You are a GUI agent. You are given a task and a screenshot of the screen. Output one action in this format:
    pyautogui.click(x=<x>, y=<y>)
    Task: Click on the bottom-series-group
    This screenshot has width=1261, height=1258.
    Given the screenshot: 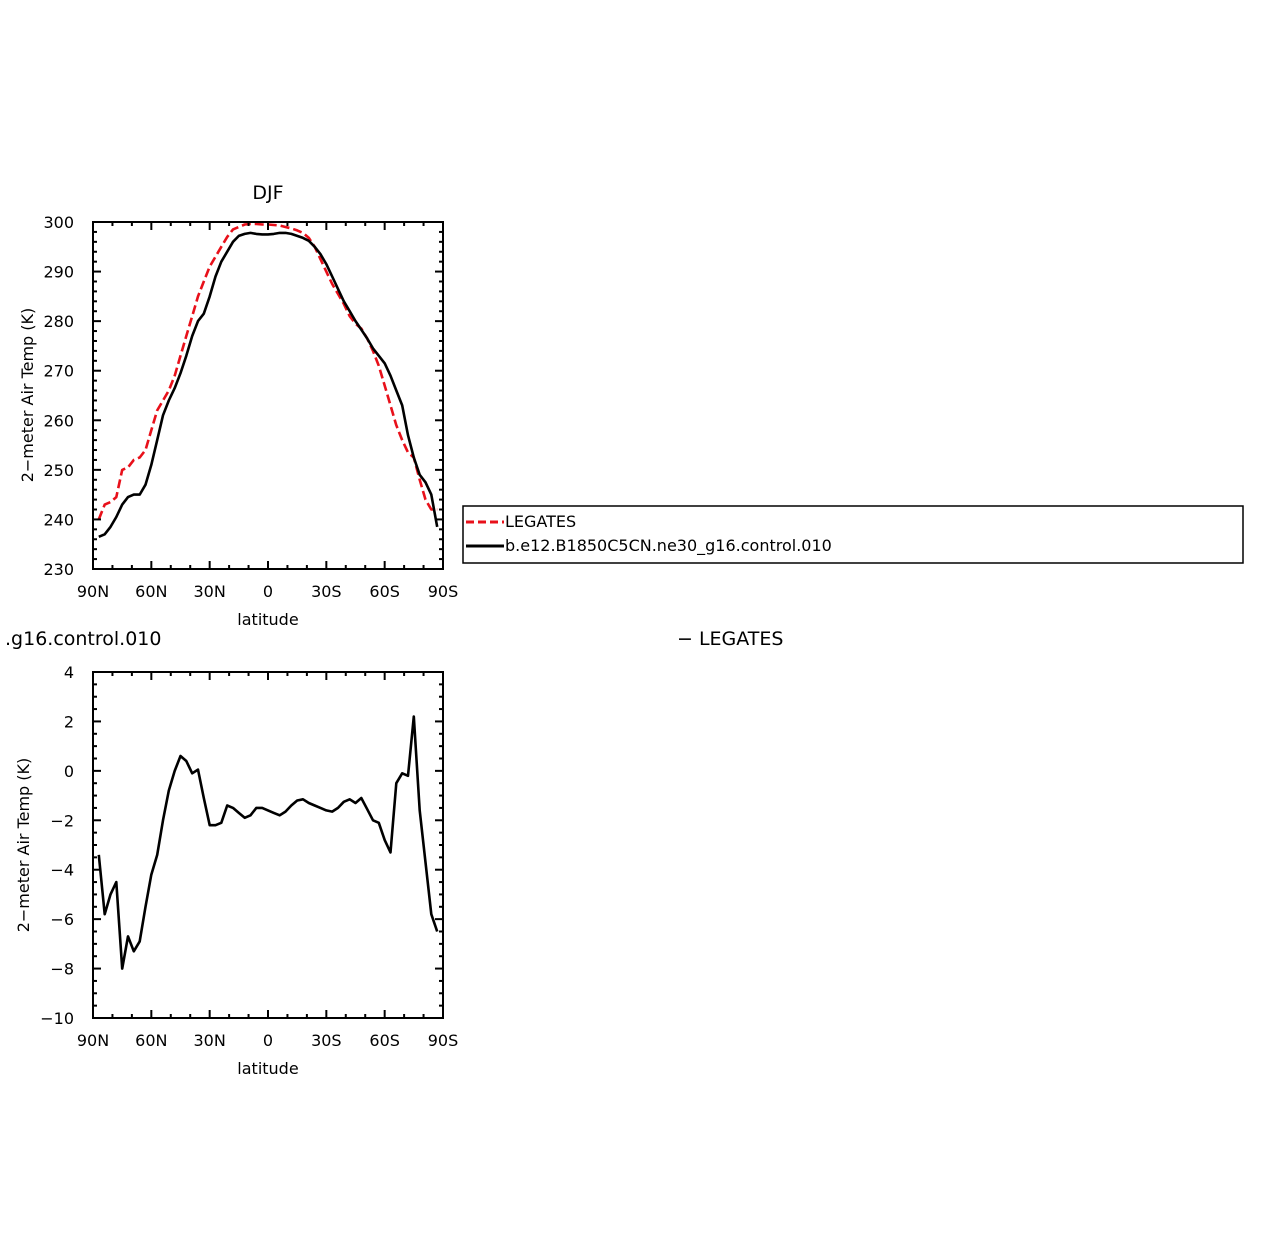 What is the action you would take?
    pyautogui.click(x=268, y=842)
    